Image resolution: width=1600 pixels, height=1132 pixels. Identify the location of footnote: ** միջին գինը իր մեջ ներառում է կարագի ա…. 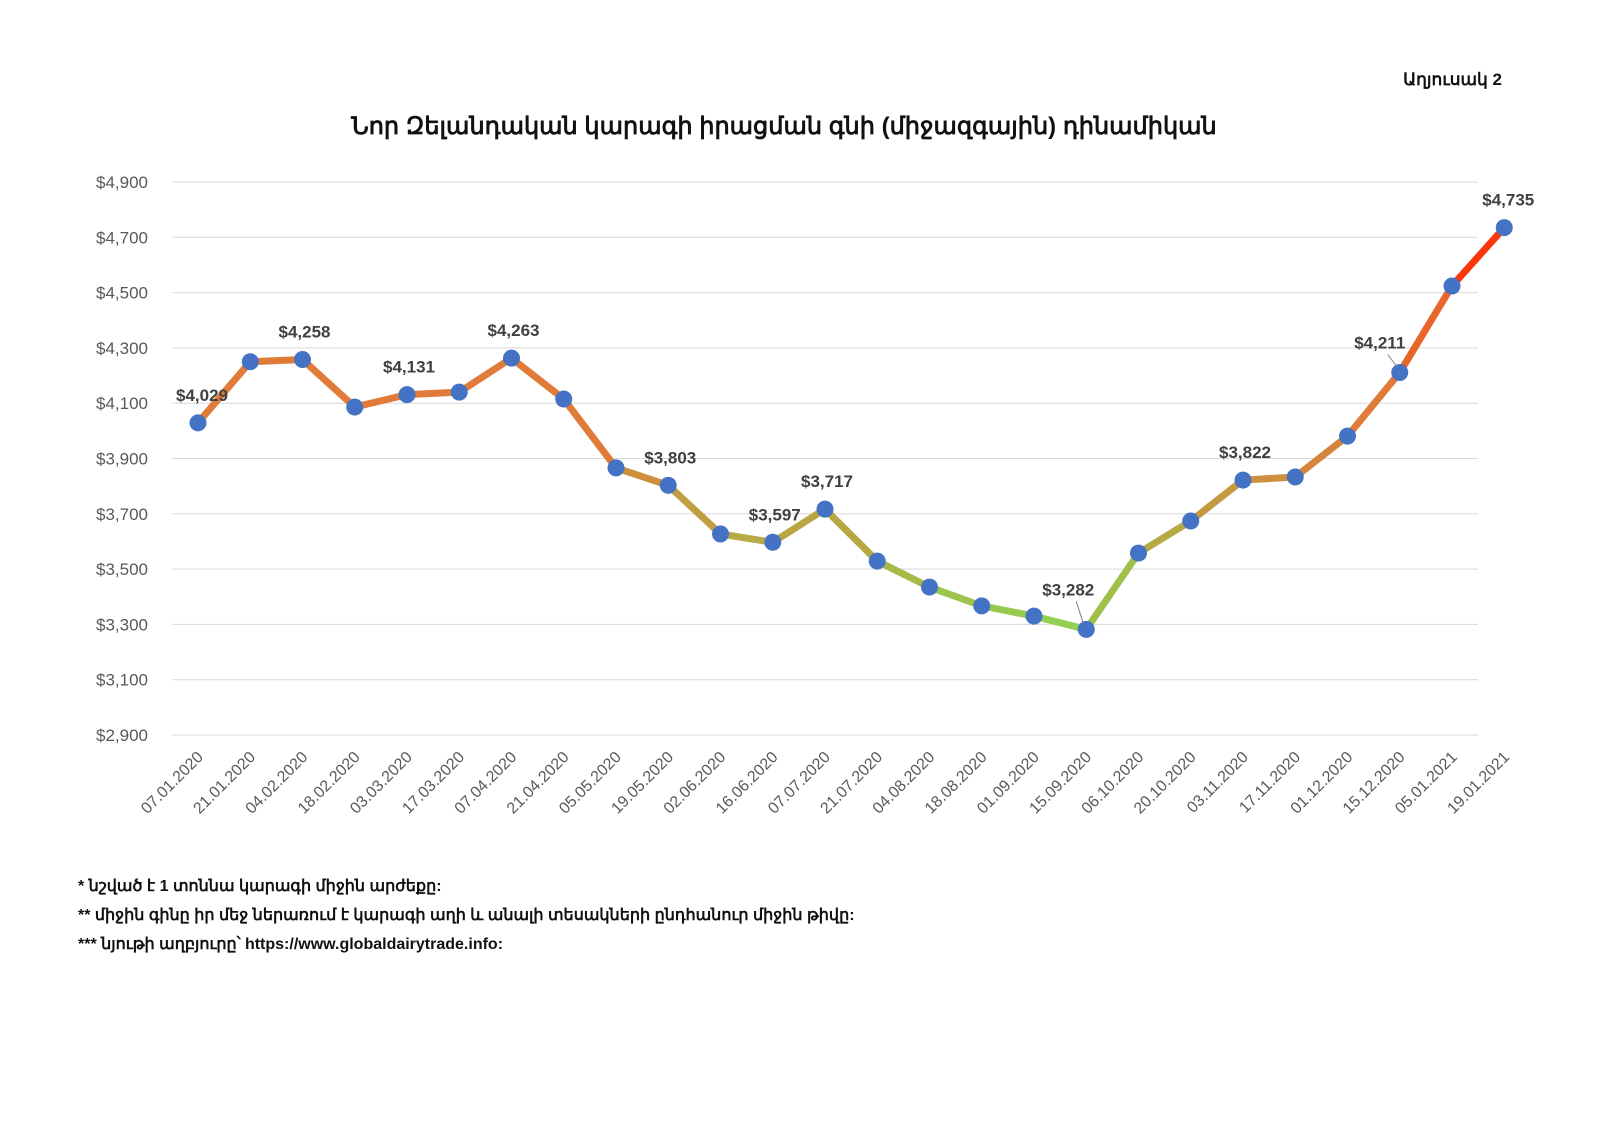
(466, 915).